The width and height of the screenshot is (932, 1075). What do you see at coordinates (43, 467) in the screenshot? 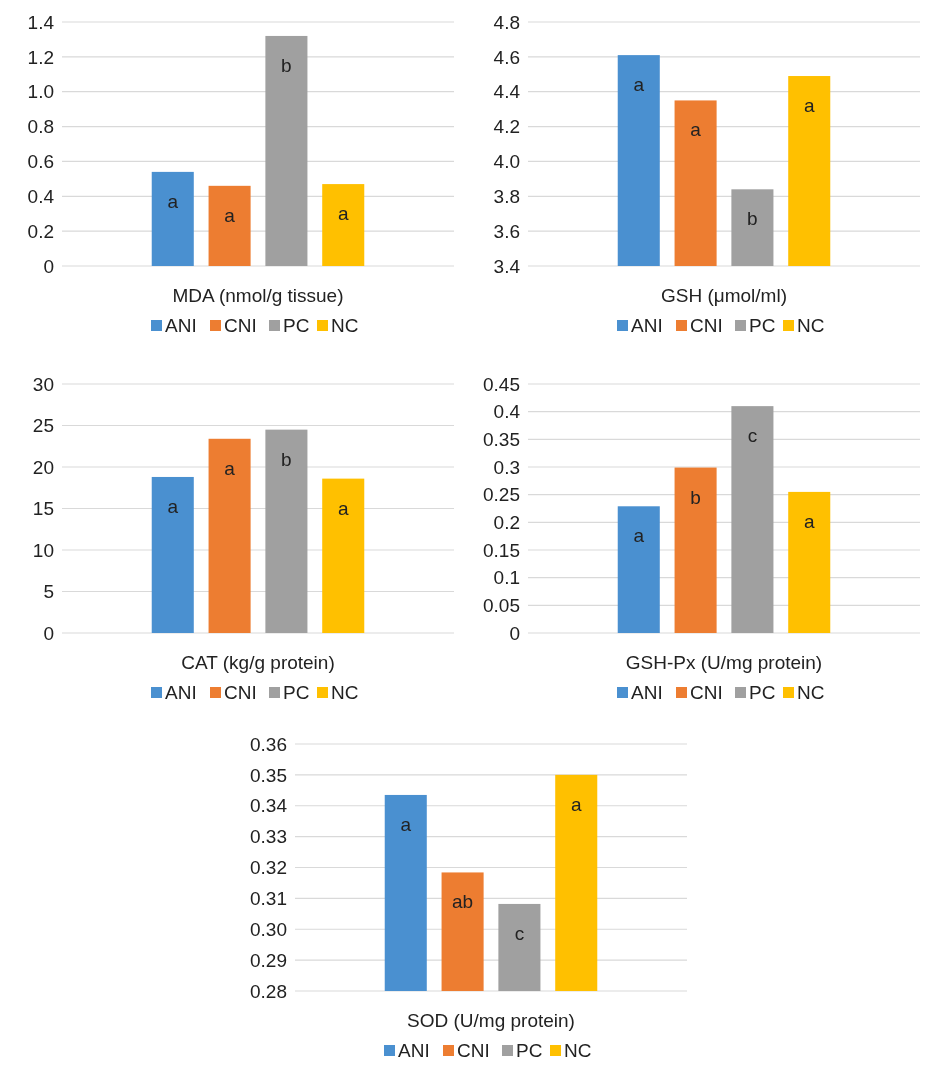
I see `y-tick-label: 20` at bounding box center [43, 467].